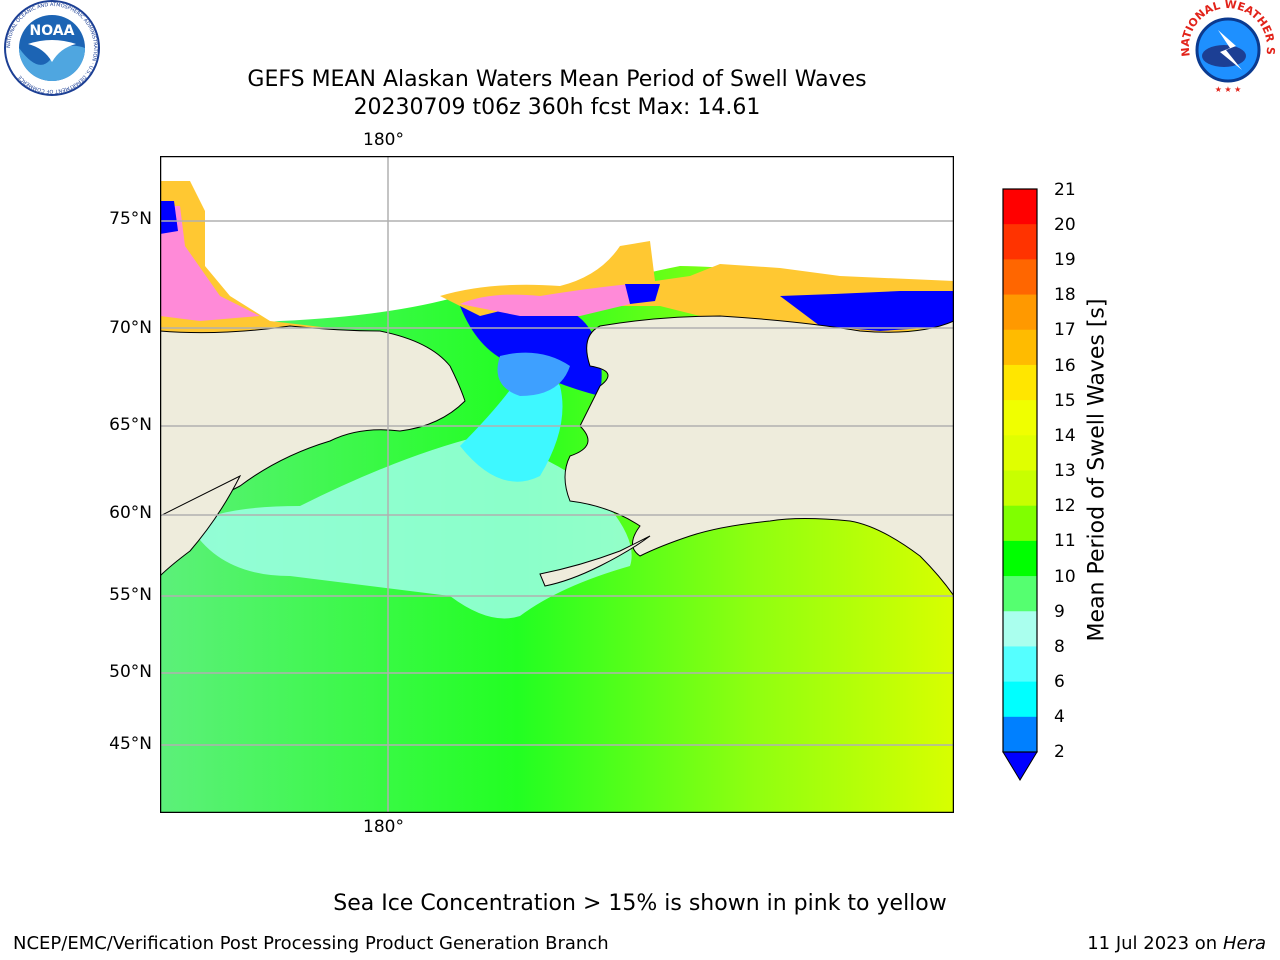 The image size is (1280, 960). Describe the element at coordinates (557, 243) in the screenshot. I see `arctic-open-area` at that location.